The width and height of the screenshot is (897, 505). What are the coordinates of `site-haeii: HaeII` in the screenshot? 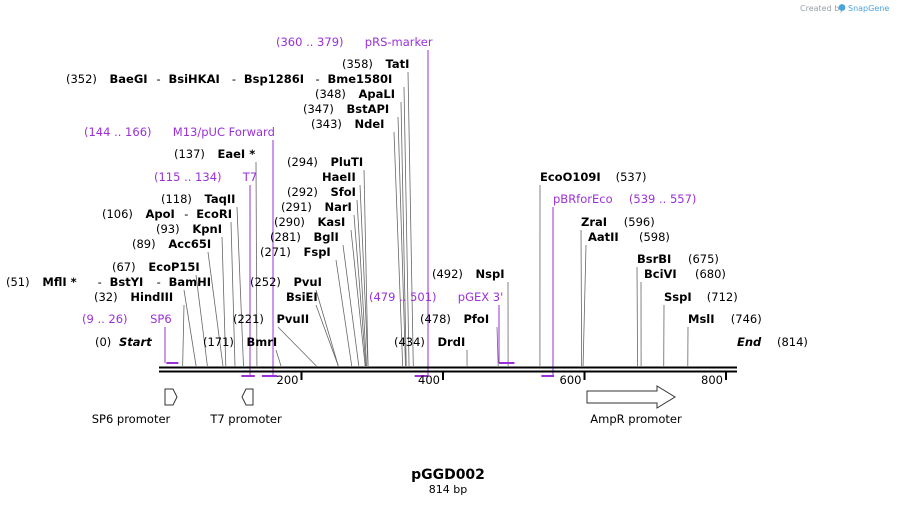 It's located at (339, 177).